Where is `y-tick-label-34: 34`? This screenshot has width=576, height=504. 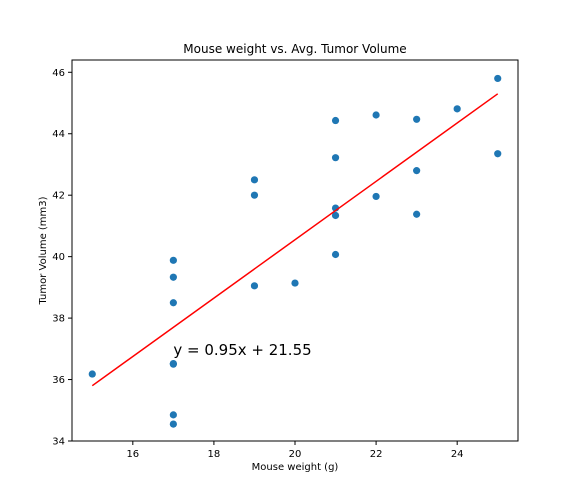 y-tick-label-34: 34 is located at coordinates (58, 442).